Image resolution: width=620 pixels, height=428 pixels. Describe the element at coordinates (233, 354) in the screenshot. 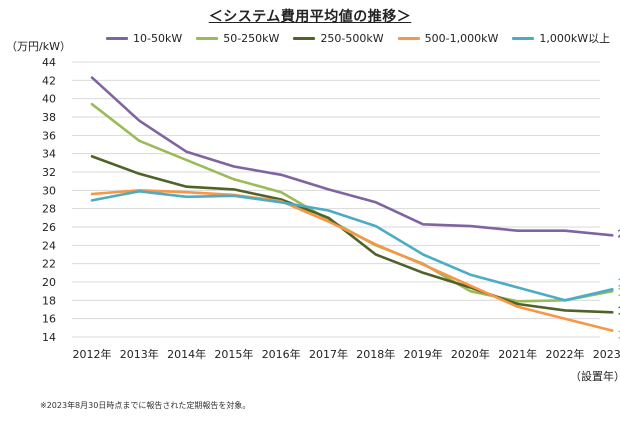

I see `x-tick-label: 2015年` at that location.